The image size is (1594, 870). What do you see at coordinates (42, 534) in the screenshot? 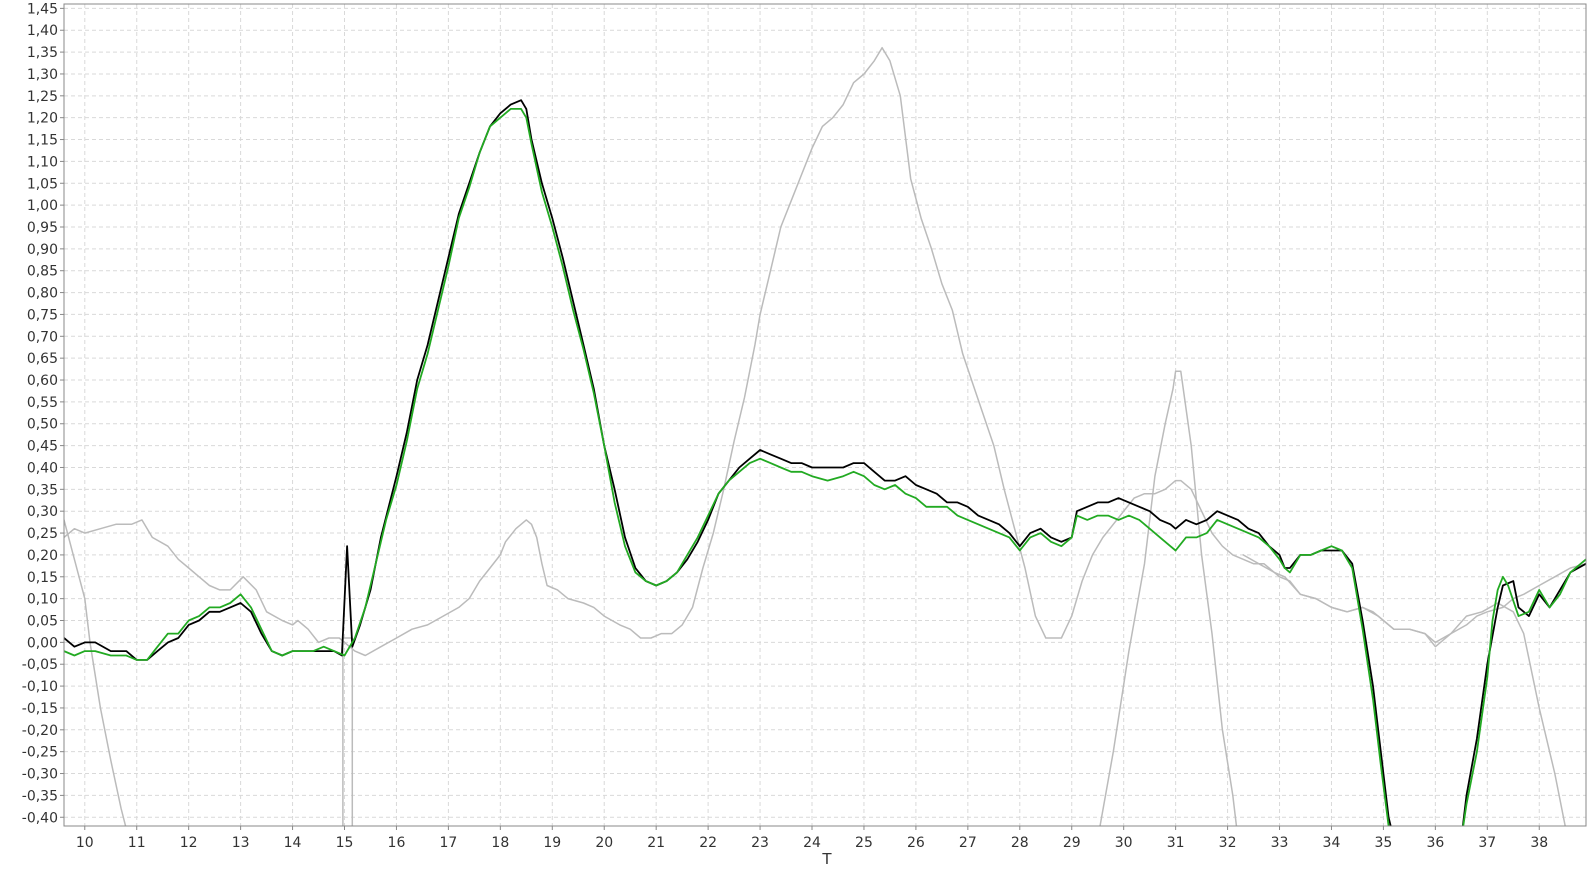
I see `y-tick-label: 0,25` at bounding box center [42, 534].